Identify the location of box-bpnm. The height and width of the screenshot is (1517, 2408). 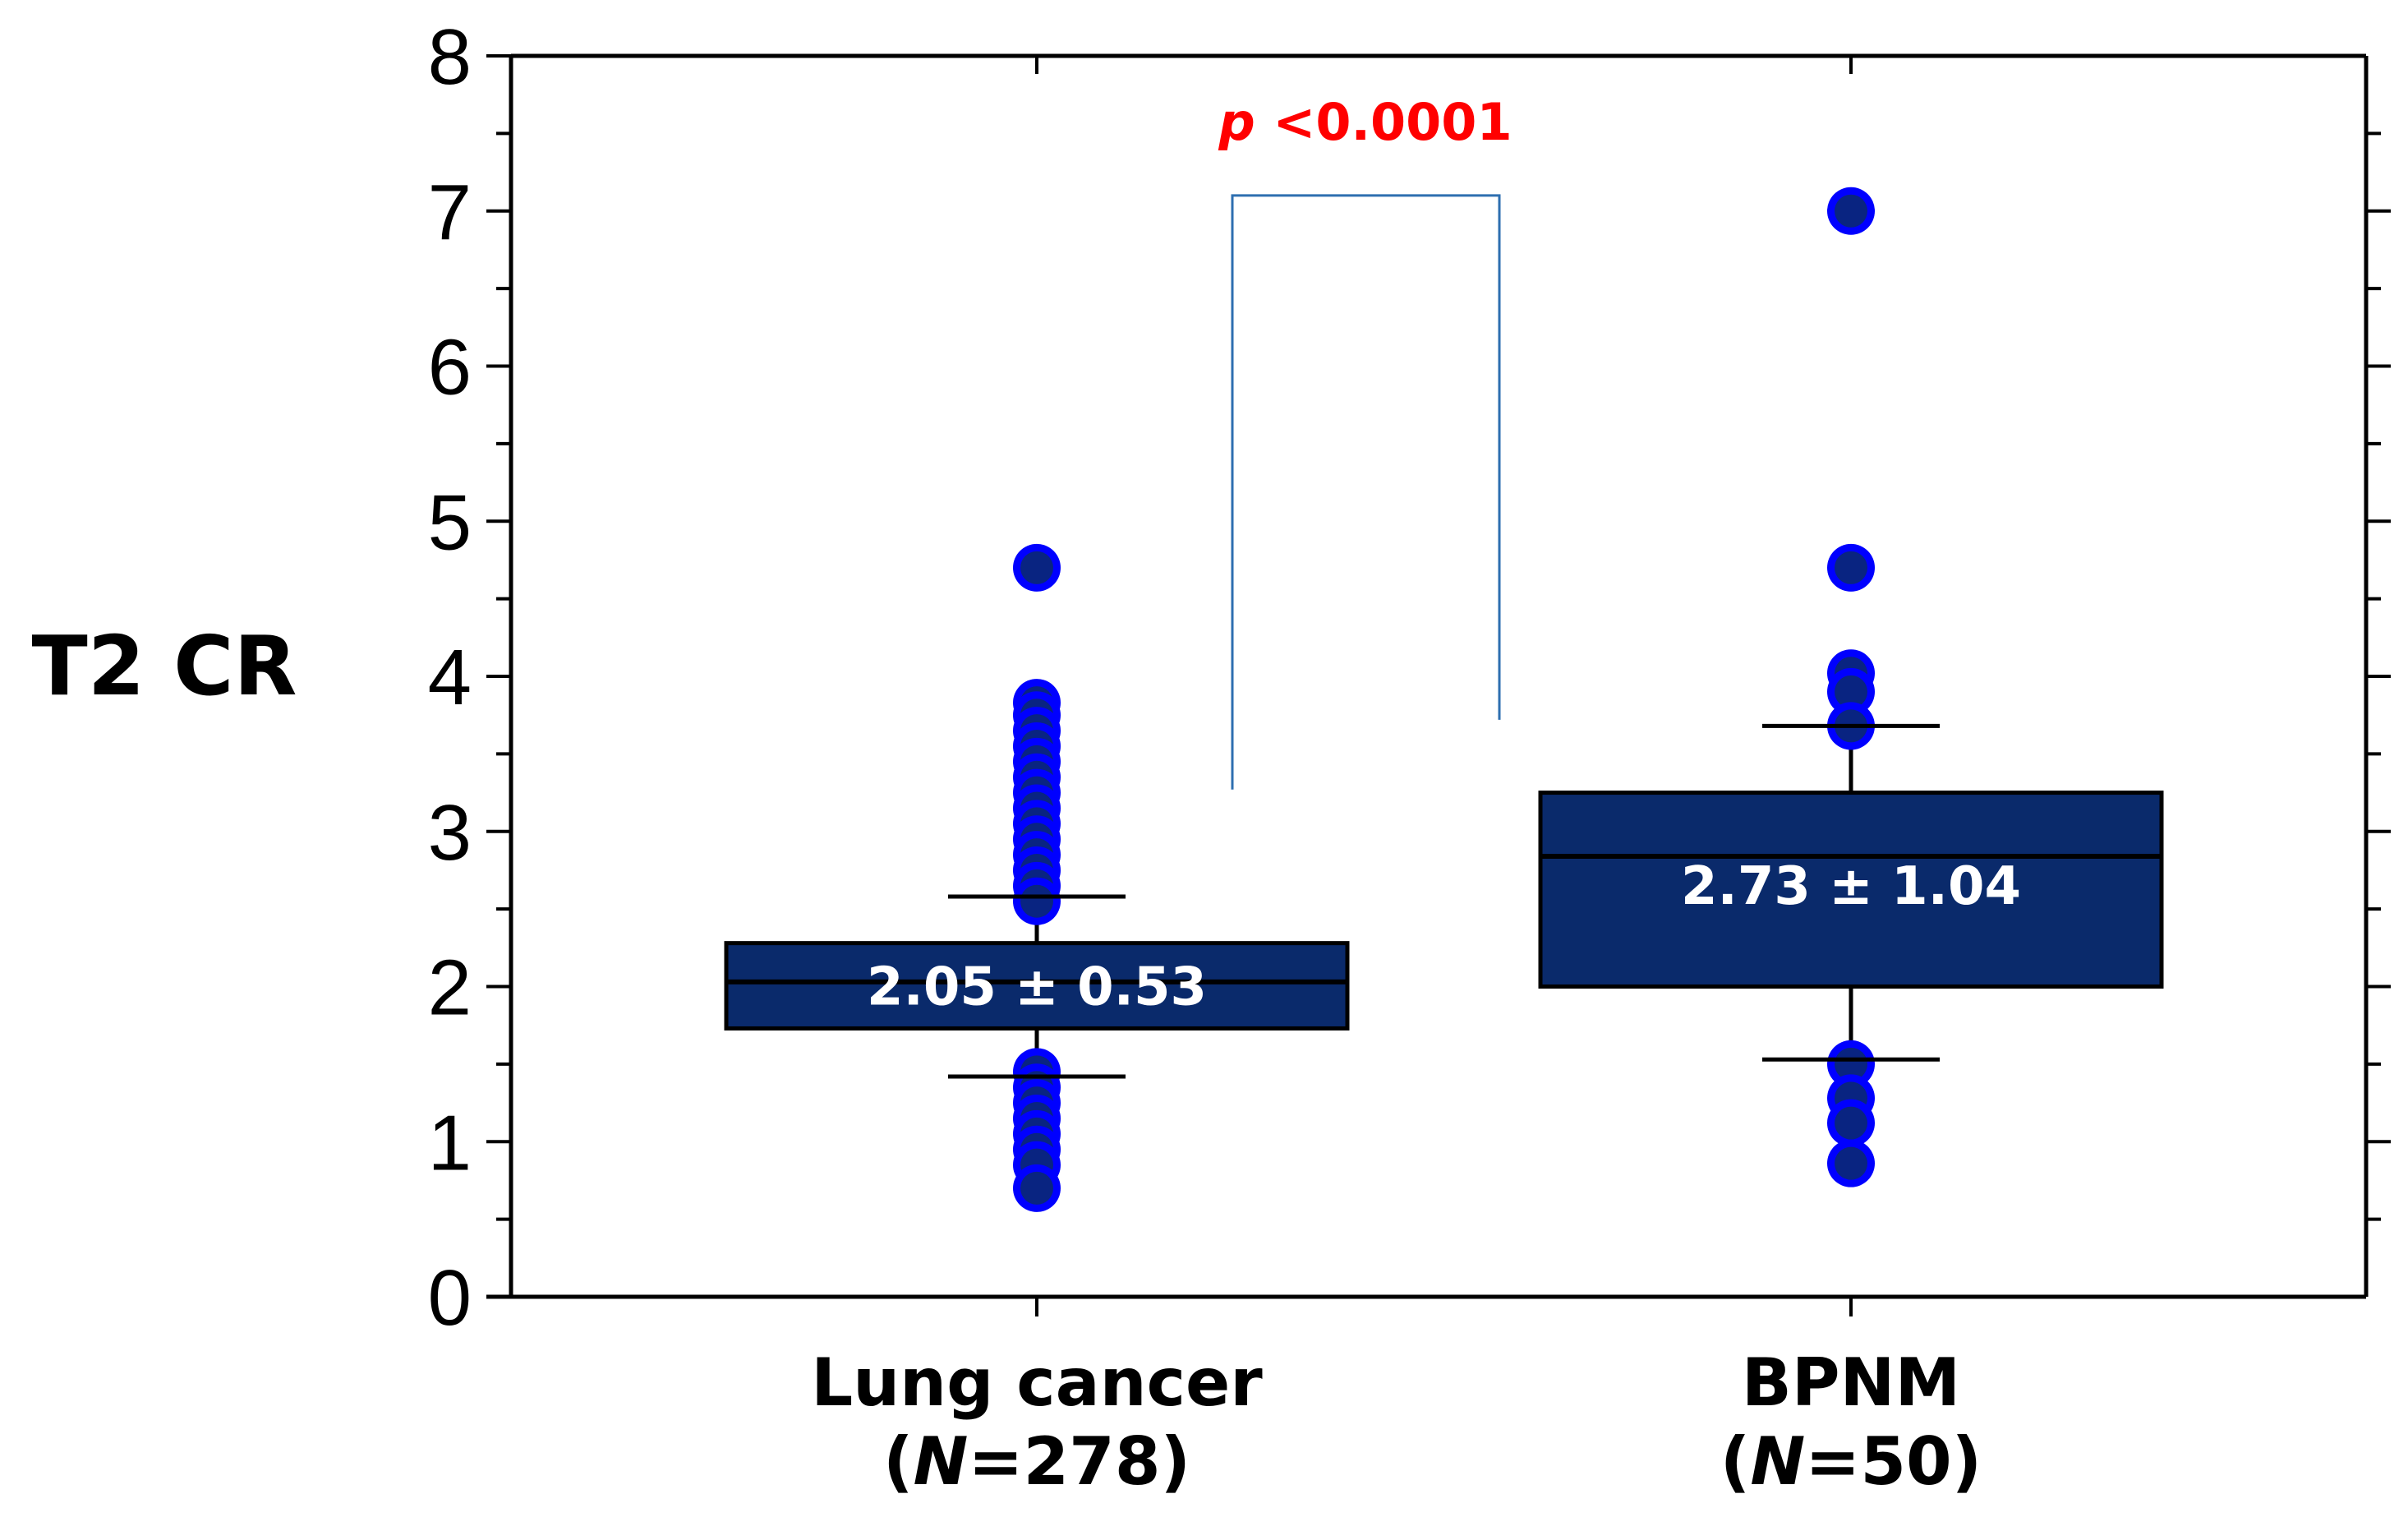
(1851, 890).